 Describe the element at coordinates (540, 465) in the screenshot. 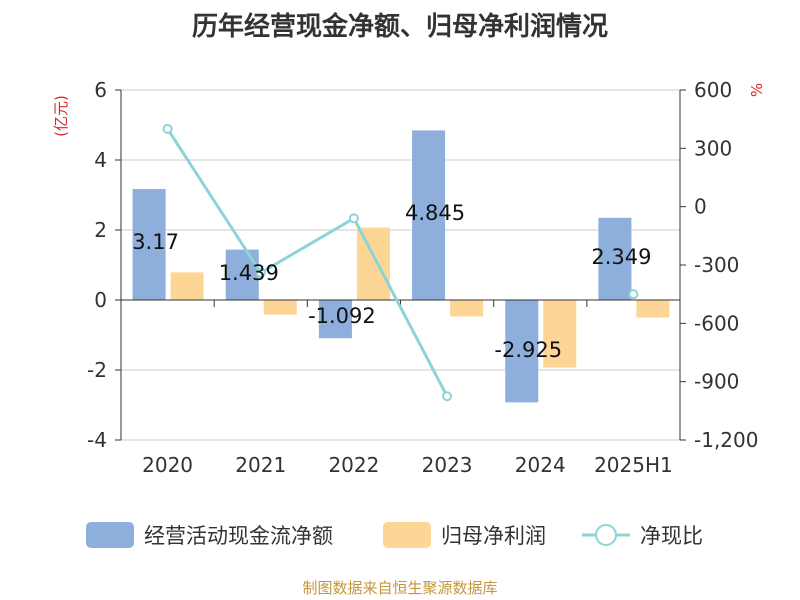

I see `category-label: 2024` at that location.